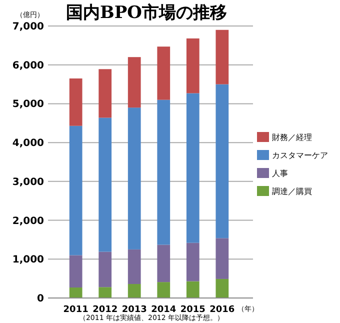 This screenshot has width=340, height=323. Describe the element at coordinates (292, 191) in the screenshot. I see `legend-label: 調達／購買` at that location.